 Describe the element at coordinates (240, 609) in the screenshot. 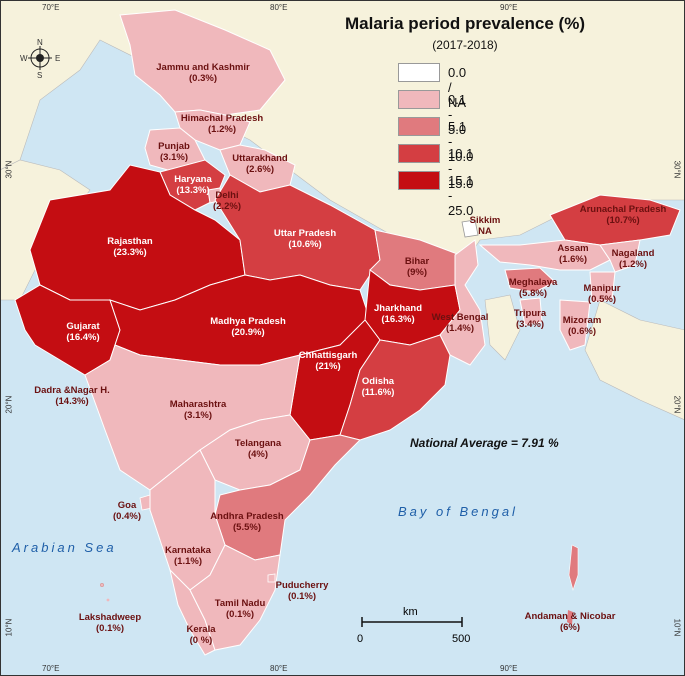

I see `state-label: Tamil Nadu (0.1%)` at that location.